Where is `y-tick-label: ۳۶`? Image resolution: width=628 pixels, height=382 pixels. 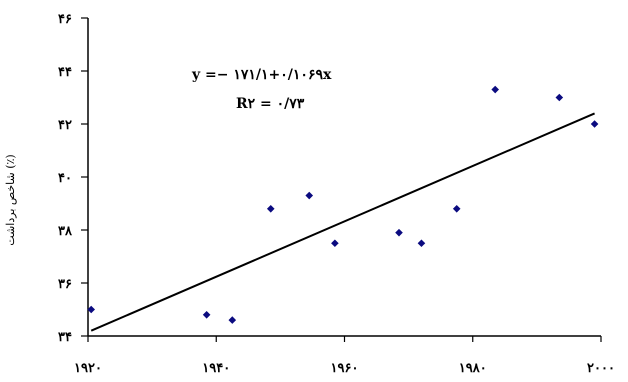 y-tick-label: ۳۶ is located at coordinates (65, 284).